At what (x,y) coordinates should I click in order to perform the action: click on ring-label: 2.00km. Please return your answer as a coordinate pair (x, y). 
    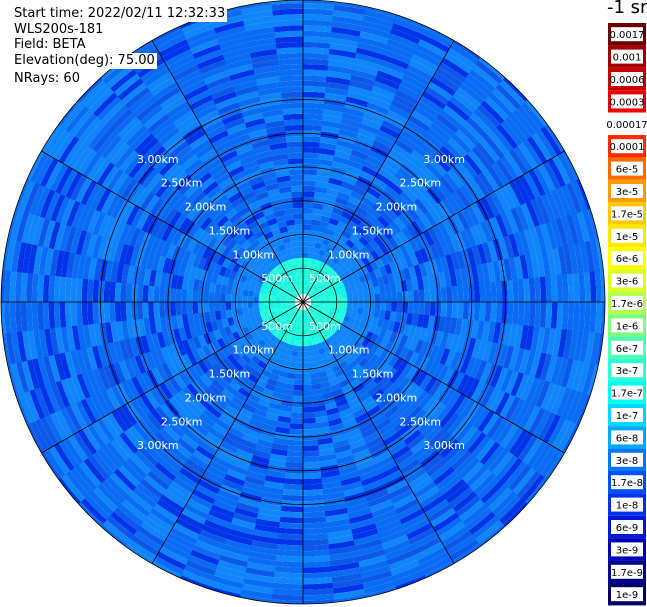
    Looking at the image, I should click on (206, 397).